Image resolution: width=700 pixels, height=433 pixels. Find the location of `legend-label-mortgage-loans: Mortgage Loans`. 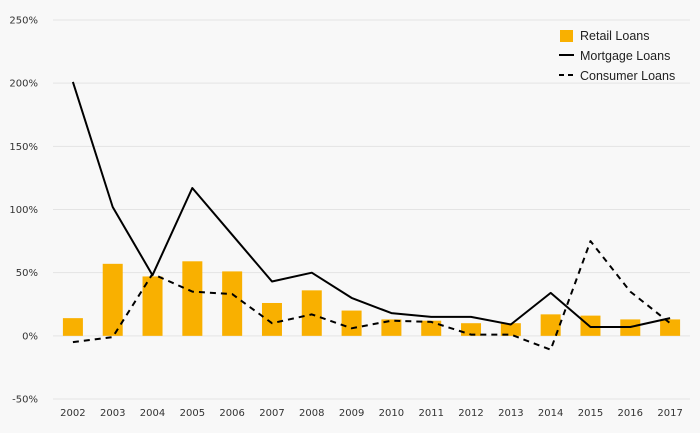

legend-label-mortgage-loans: Mortgage Loans is located at coordinates (625, 56).